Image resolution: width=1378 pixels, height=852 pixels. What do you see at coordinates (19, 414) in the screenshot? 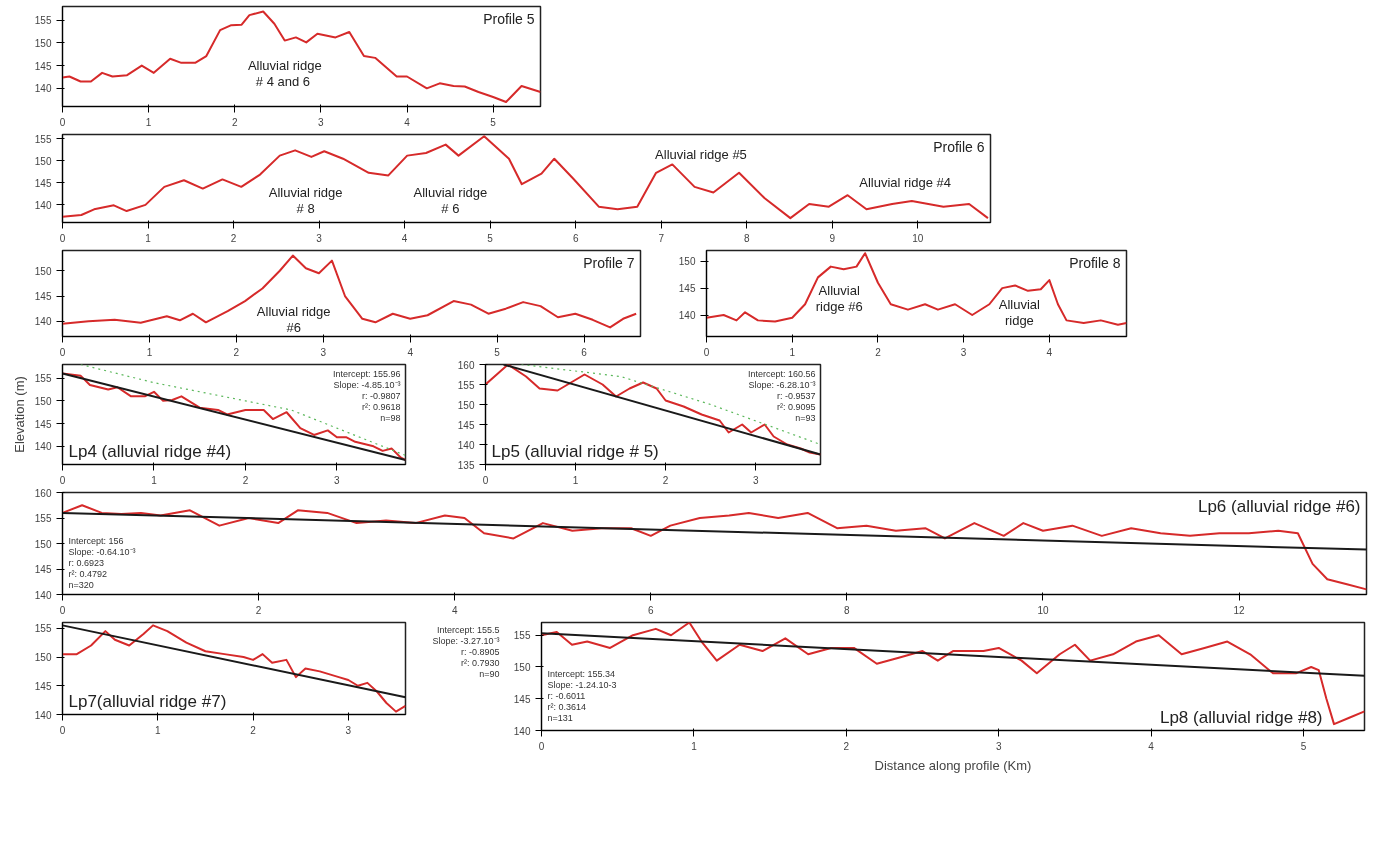
I see `y-axis-title: Elevation (m)` at bounding box center [19, 414].